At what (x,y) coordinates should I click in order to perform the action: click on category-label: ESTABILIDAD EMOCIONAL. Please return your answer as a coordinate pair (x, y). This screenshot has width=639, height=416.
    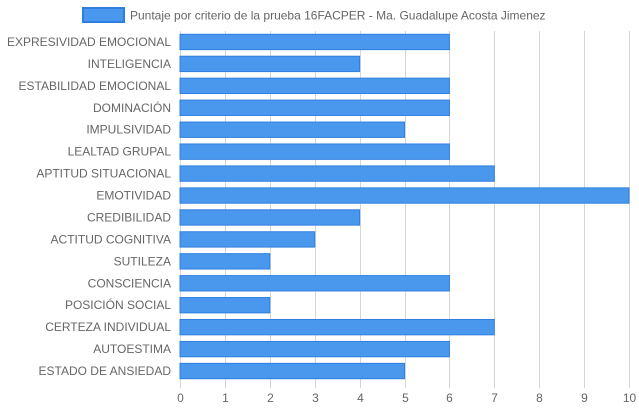
    Looking at the image, I should click on (95, 86).